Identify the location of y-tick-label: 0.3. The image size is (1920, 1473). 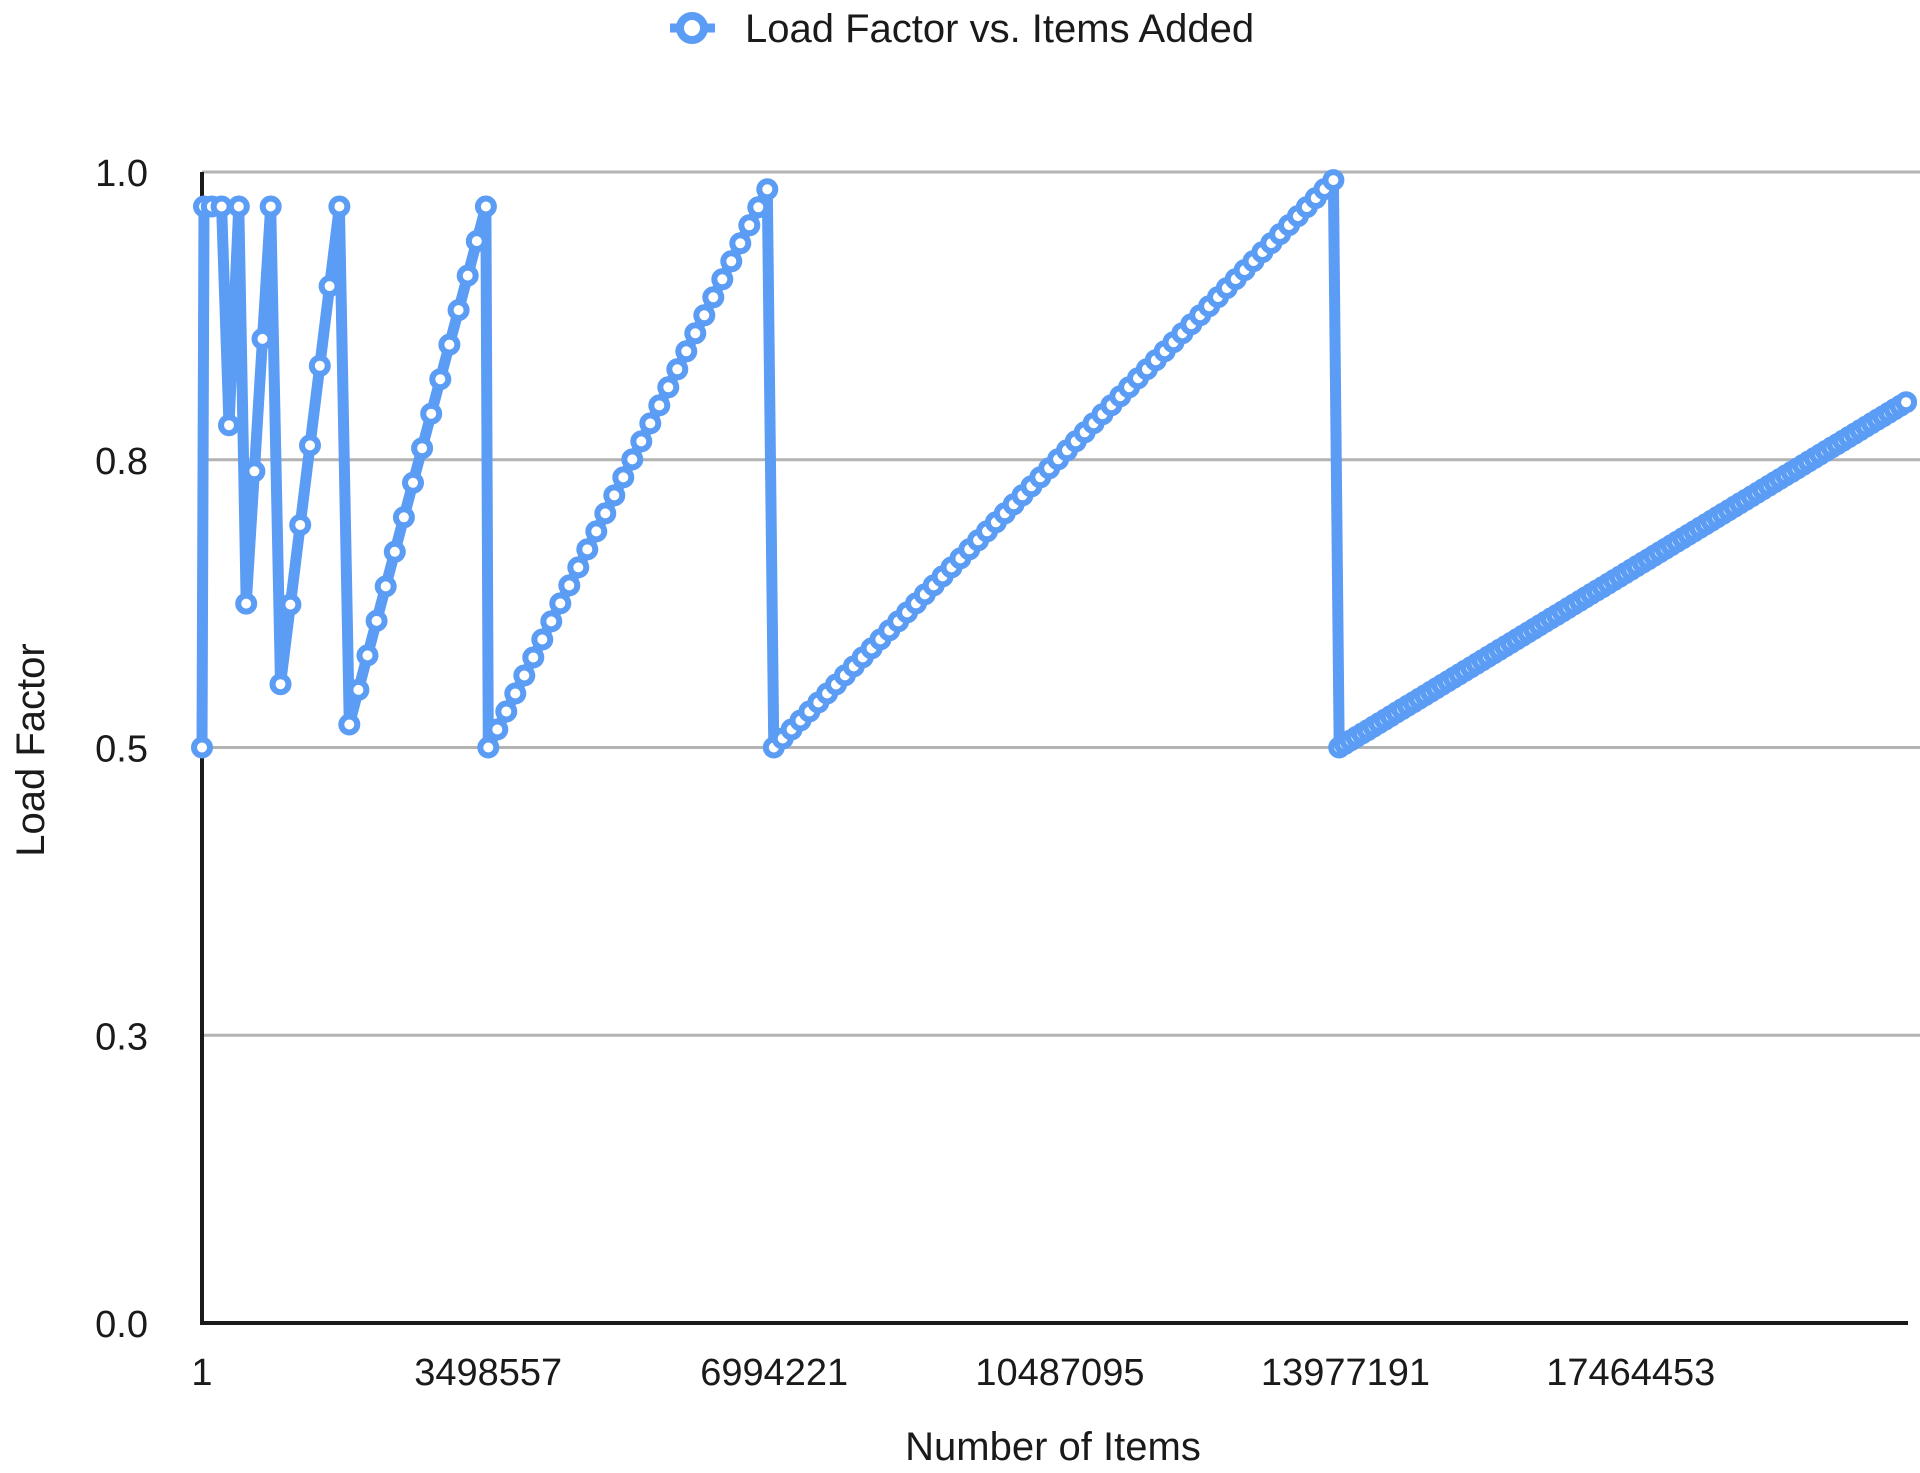
(121, 1037).